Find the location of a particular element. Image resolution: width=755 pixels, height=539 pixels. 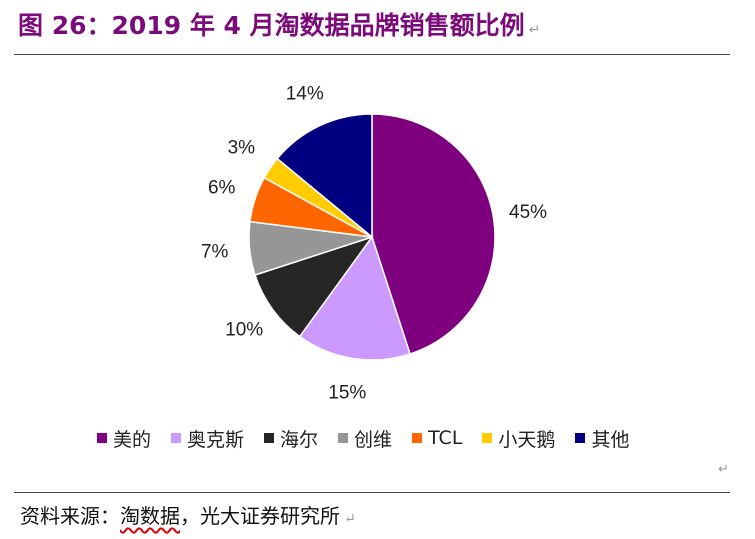

legend-item-5: 小天鹅 is located at coordinates (518, 438).